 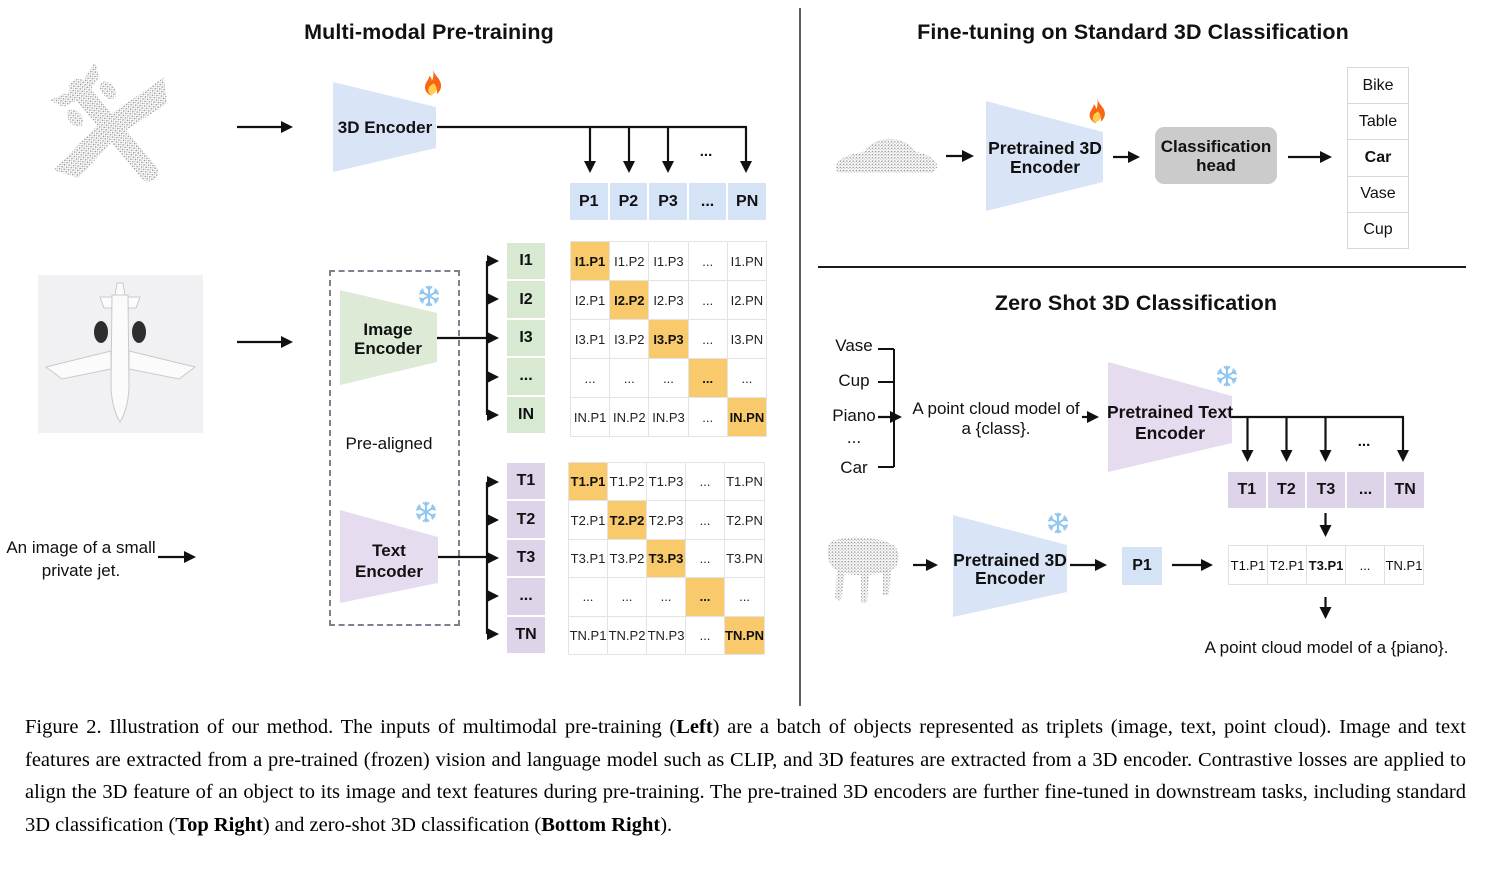 What do you see at coordinates (81, 570) in the screenshot?
I see `text-input-line2: private jet.` at bounding box center [81, 570].